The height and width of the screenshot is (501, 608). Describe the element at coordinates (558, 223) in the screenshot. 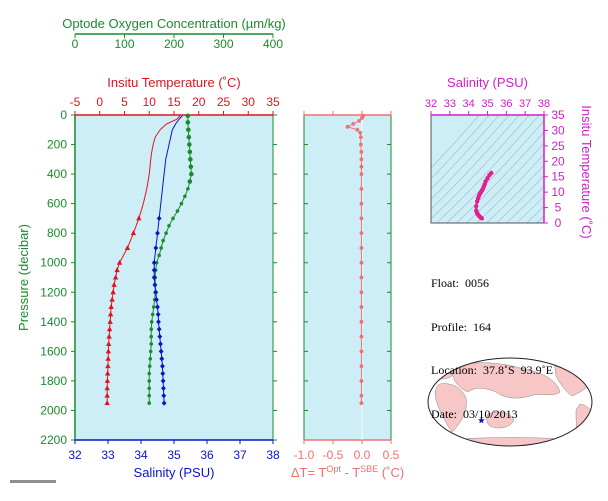

I see `ts-temperature-tick-label: 0` at that location.